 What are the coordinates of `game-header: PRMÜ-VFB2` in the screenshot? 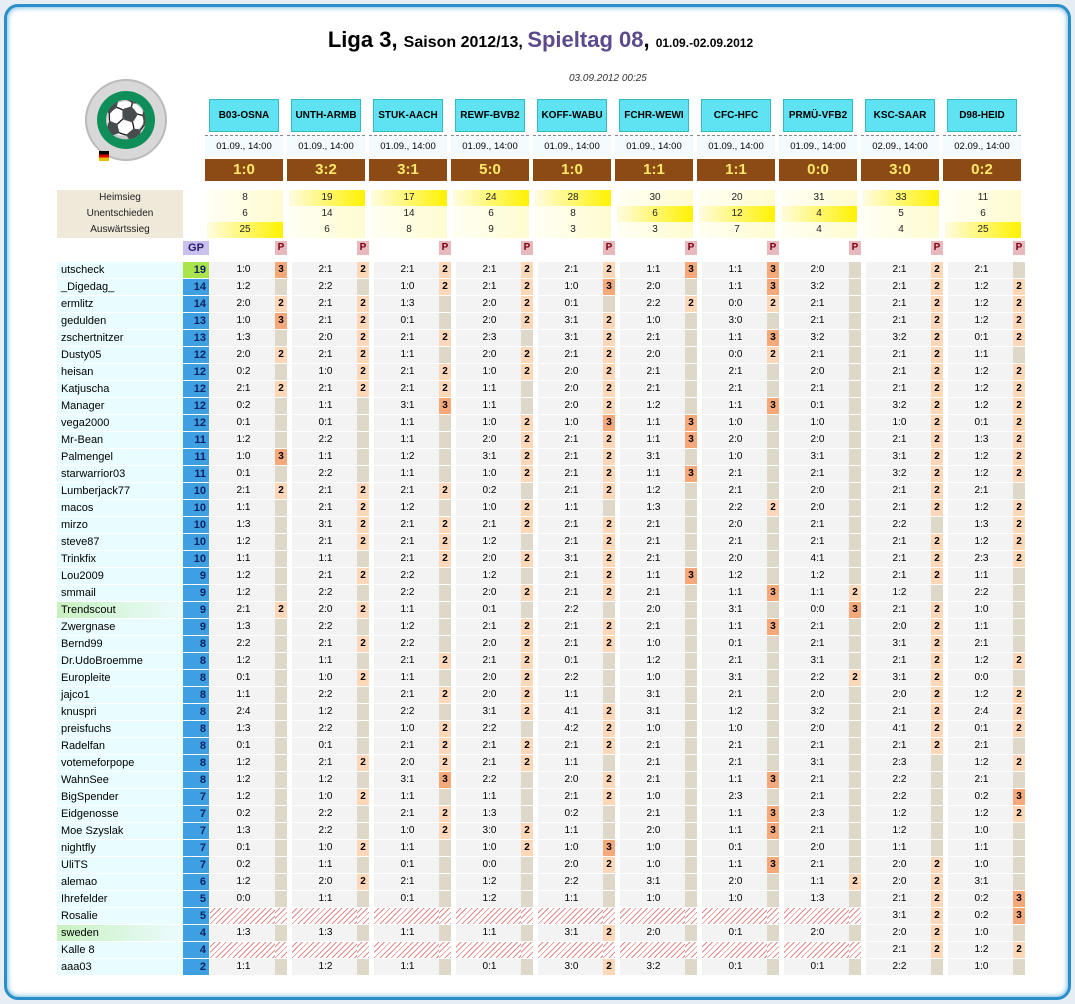 It's located at (818, 115).